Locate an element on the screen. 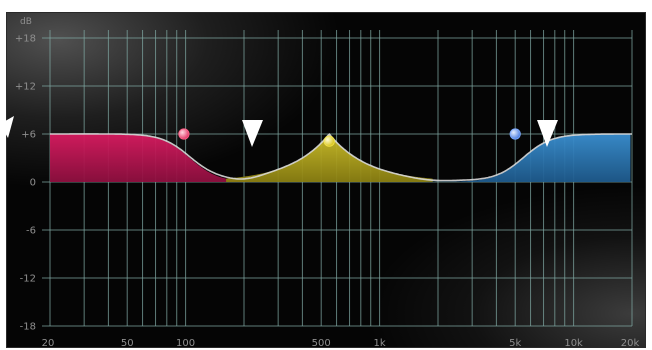  freq-tick-label: 5k is located at coordinates (515, 343).